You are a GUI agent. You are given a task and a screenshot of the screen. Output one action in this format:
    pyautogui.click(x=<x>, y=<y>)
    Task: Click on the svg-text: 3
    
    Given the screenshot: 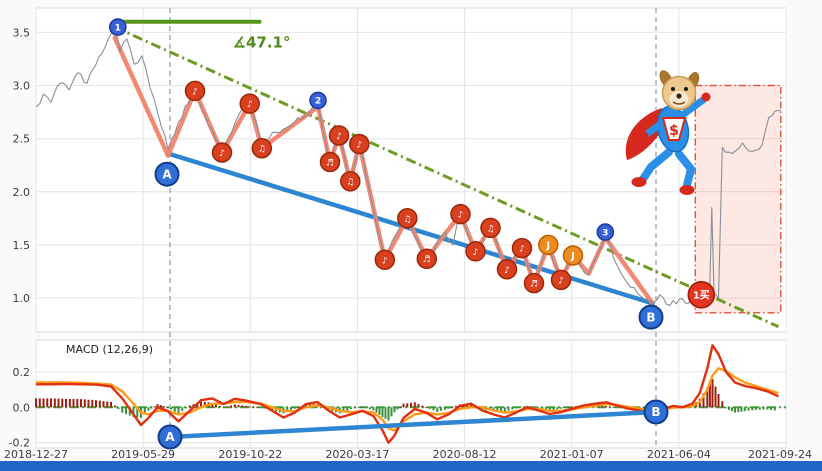 What is the action you would take?
    pyautogui.click(x=605, y=233)
    